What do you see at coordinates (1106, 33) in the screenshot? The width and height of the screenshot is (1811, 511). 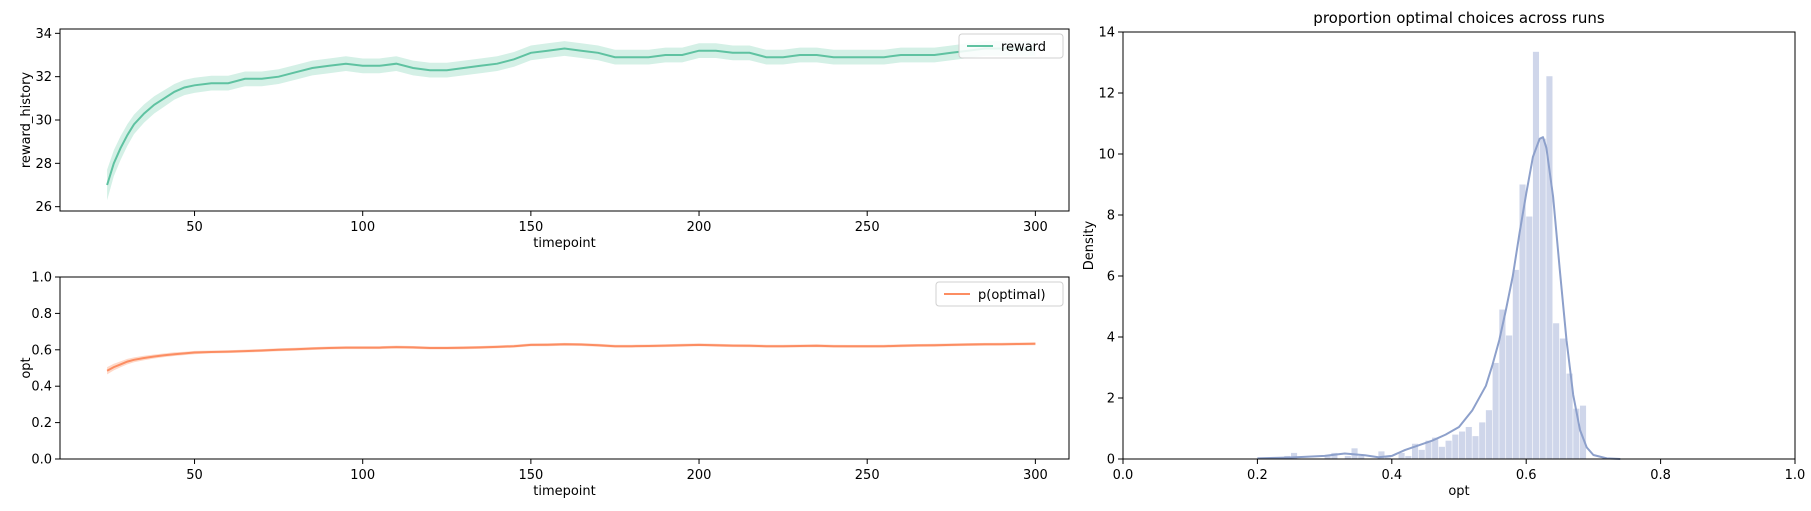 I see `y-tick-label: 14` at bounding box center [1106, 33].